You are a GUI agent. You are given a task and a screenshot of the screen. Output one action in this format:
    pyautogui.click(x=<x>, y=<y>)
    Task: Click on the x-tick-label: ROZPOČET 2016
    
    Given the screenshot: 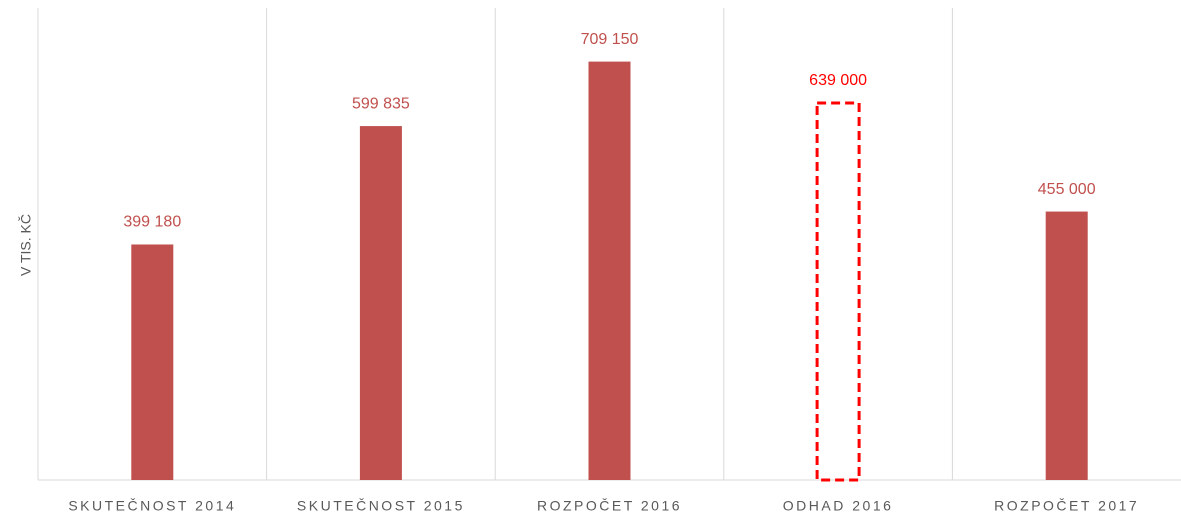 What is the action you would take?
    pyautogui.click(x=609, y=506)
    